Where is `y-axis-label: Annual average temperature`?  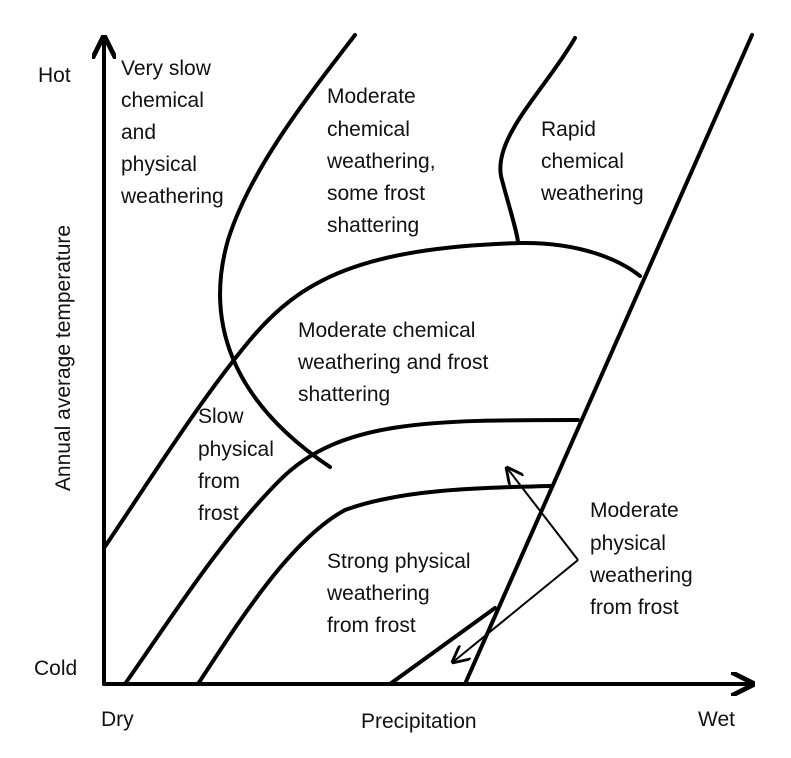
y-axis-label: Annual average temperature is located at coordinates (63, 358).